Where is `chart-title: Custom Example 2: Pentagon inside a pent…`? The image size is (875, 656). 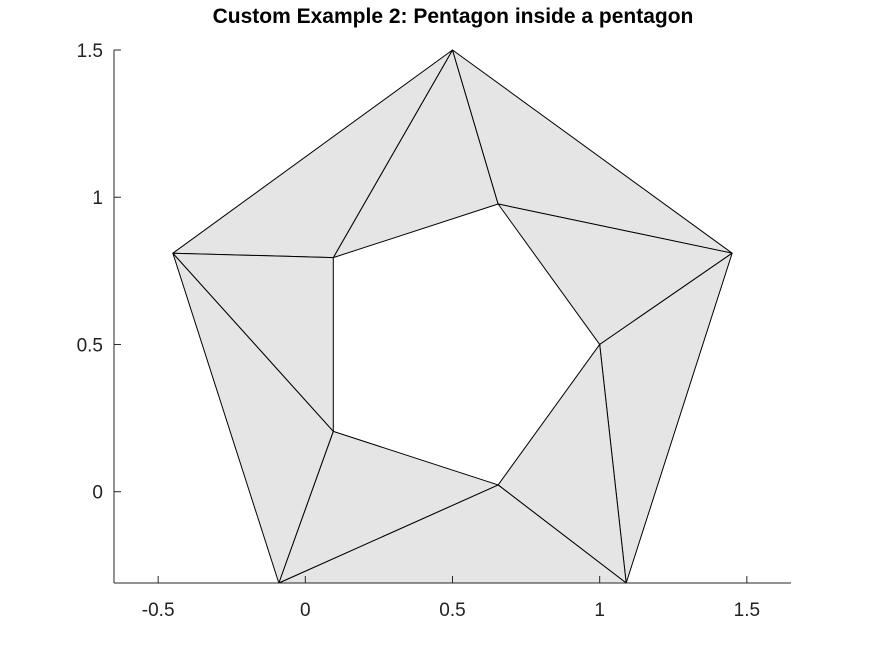
chart-title: Custom Example 2: Pentagon inside a pent… is located at coordinates (453, 16).